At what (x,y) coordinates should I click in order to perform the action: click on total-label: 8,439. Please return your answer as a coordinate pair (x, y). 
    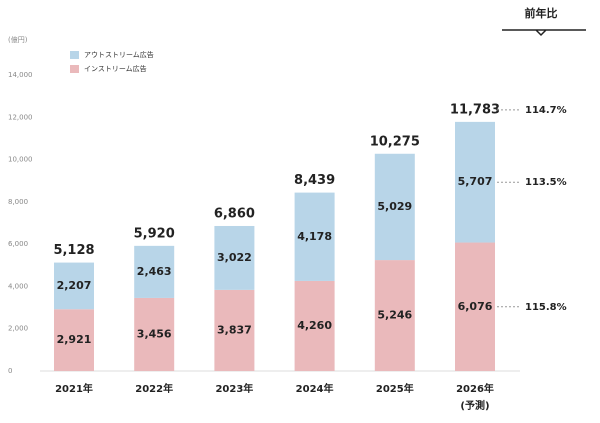
    Looking at the image, I should click on (314, 180).